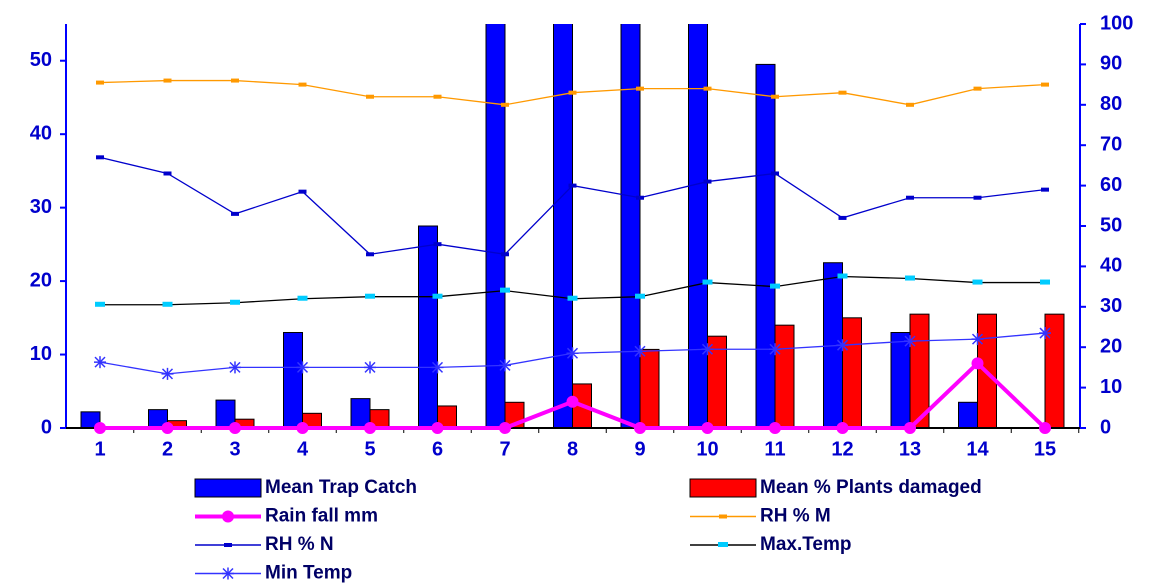  I want to click on x-tick-label: 3, so click(234, 449).